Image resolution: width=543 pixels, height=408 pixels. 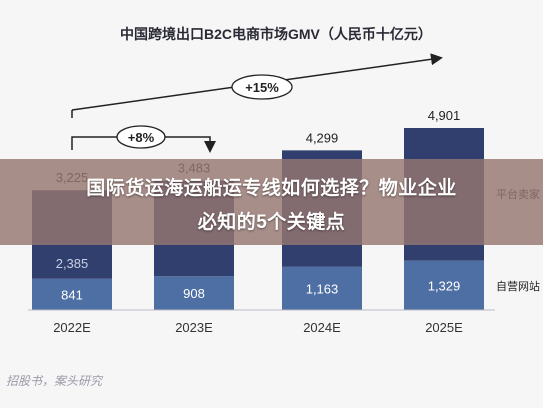 I want to click on bar-segment-self-operated-2022E, so click(x=72, y=294).